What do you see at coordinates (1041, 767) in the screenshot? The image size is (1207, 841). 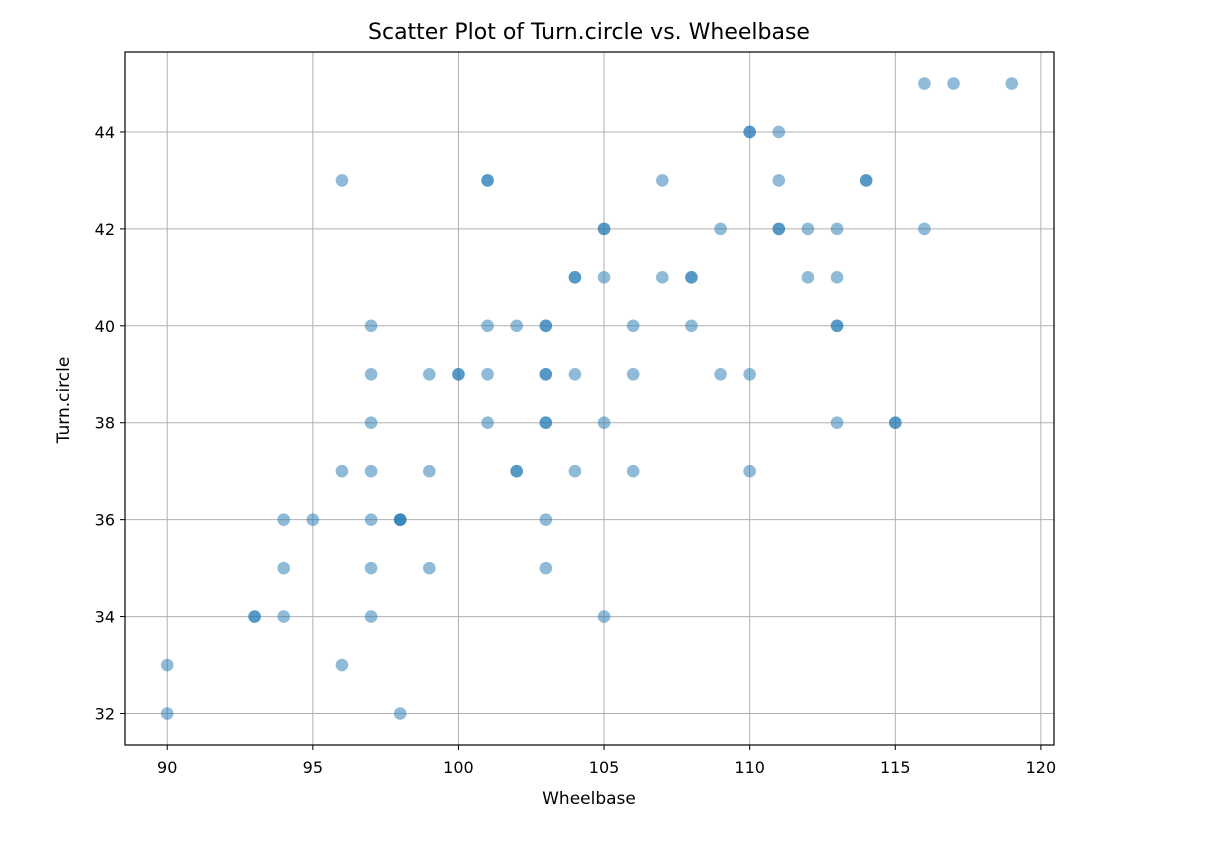 I see `x-tick-label: 120` at bounding box center [1041, 767].